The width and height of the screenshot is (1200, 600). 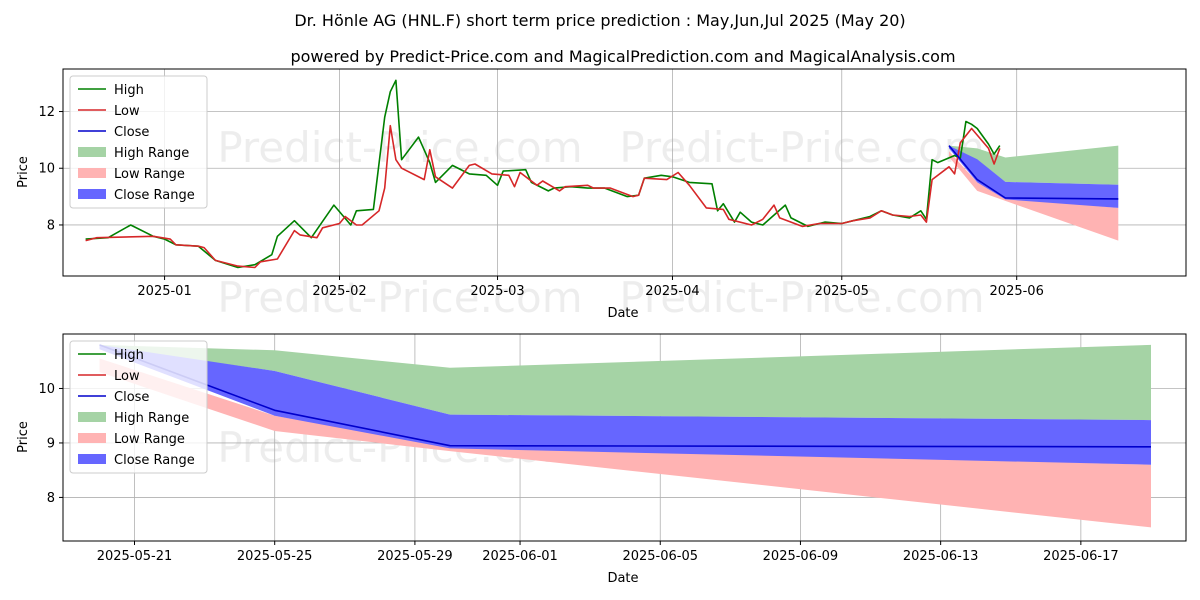 What do you see at coordinates (842, 291) in the screenshot?
I see `x-tick-label: 2025-05` at bounding box center [842, 291].